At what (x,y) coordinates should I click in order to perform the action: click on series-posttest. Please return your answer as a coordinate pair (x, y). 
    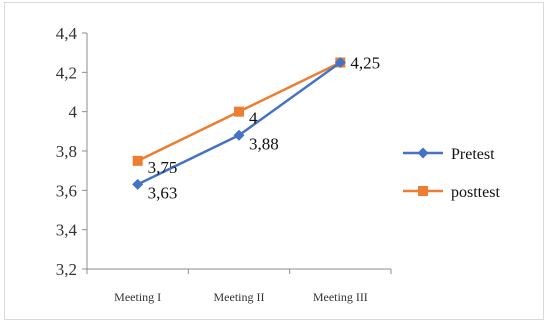
    Looking at the image, I should click on (239, 111).